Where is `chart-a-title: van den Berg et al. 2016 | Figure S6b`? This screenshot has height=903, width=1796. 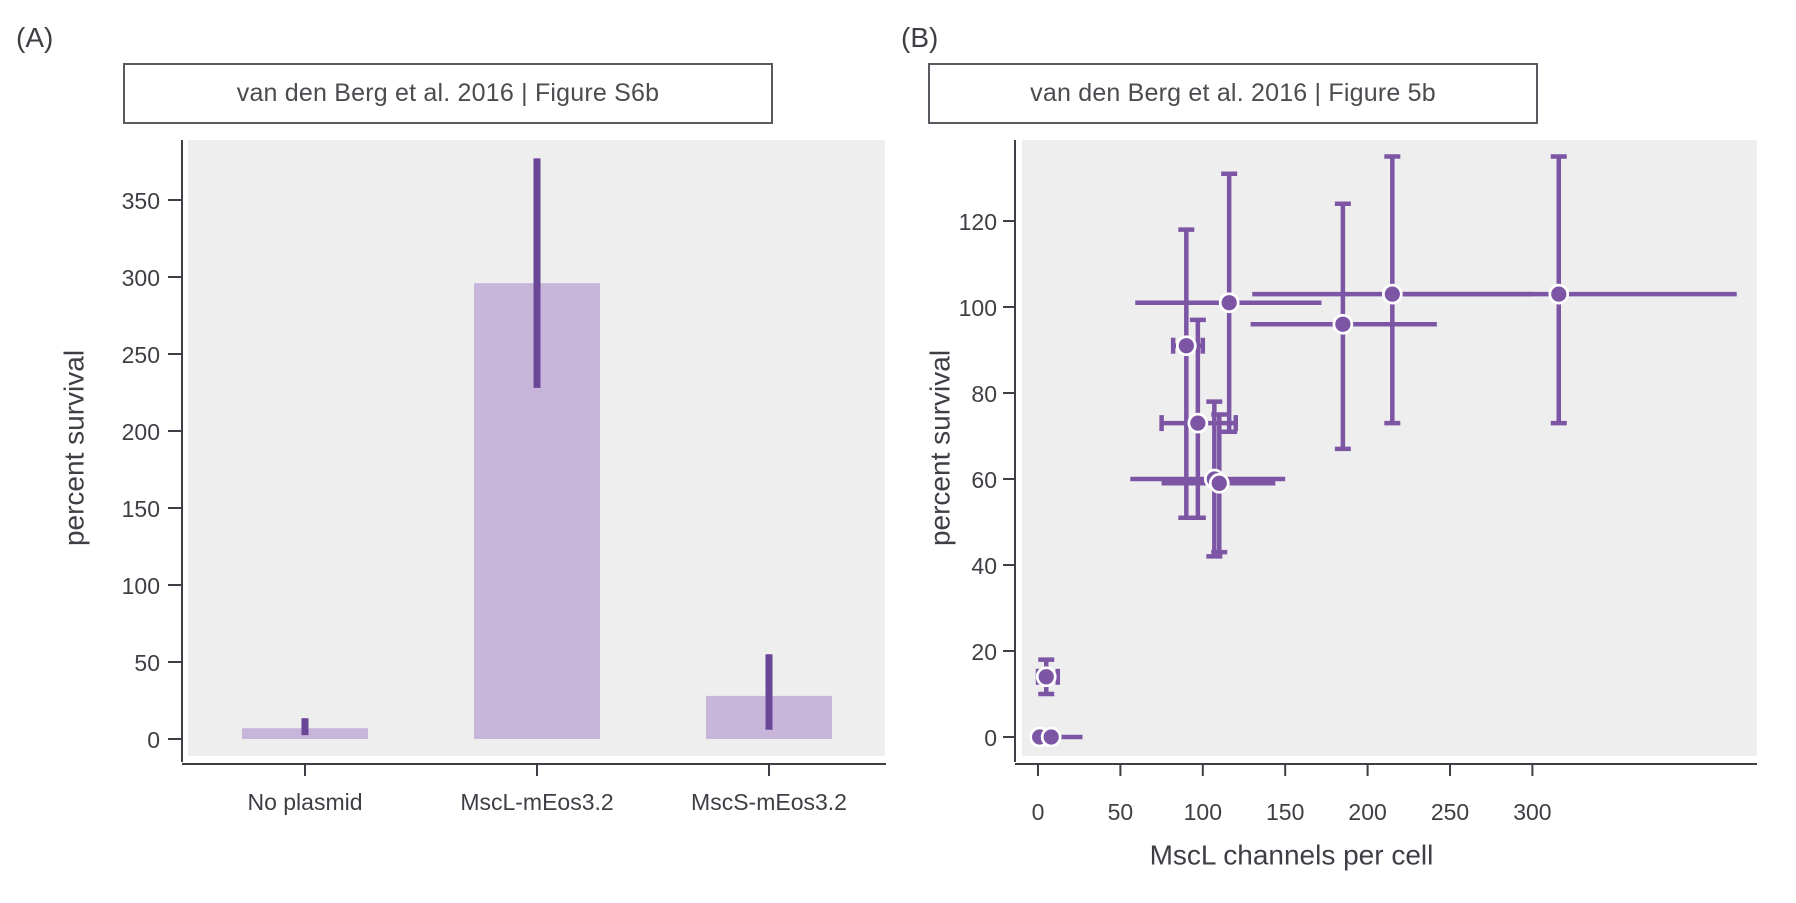 chart-a-title: van den Berg et al. 2016 | Figure S6b is located at coordinates (448, 93).